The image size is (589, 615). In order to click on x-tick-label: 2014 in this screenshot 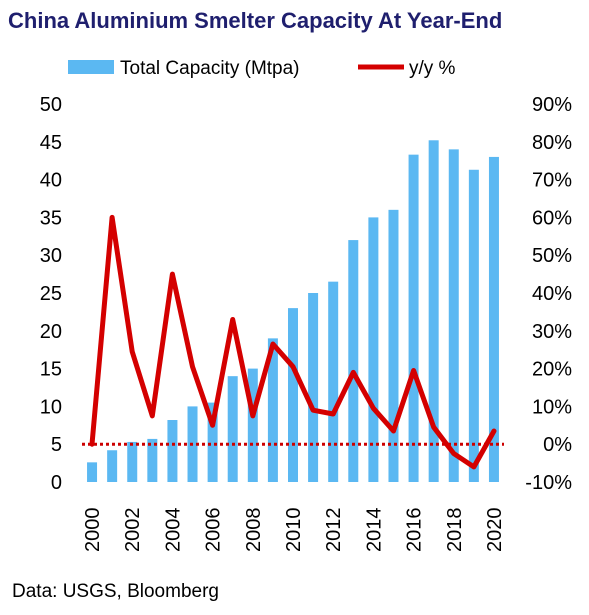, I will do `click(374, 530)`.